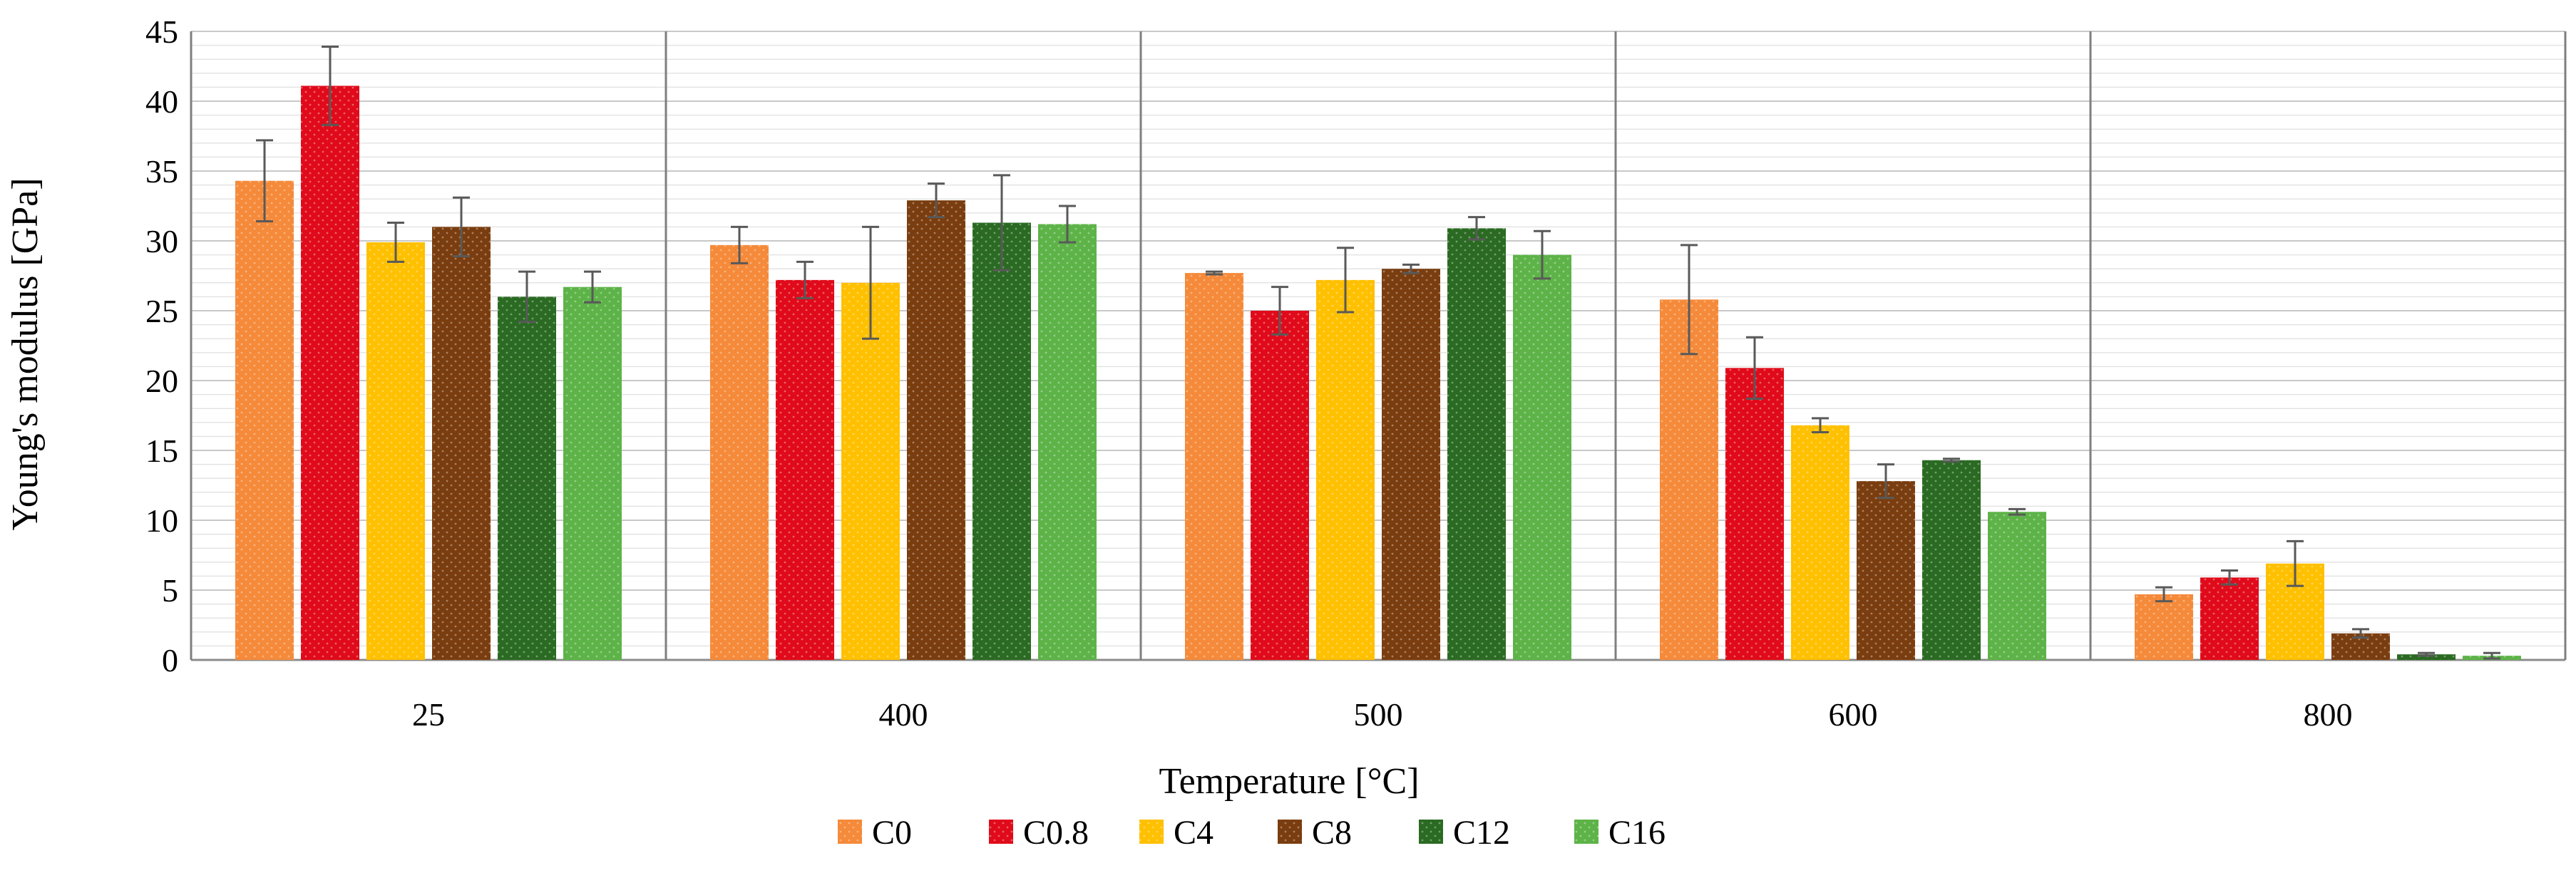 The height and width of the screenshot is (878, 2576). What do you see at coordinates (161, 346) in the screenshot?
I see `y-tick-labels: 0 5 10 15 20 25 30 35 40 45` at bounding box center [161, 346].